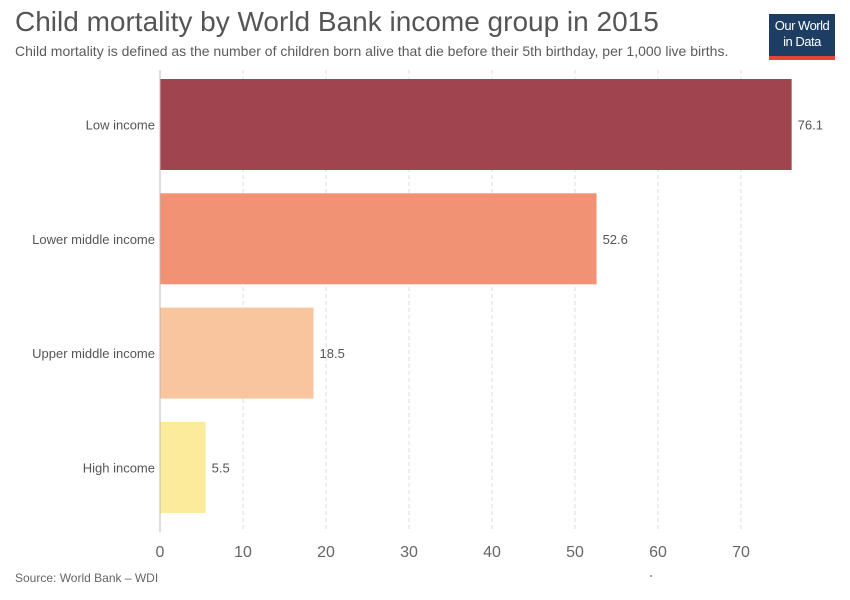  I want to click on value-label: 52.6, so click(615, 239).